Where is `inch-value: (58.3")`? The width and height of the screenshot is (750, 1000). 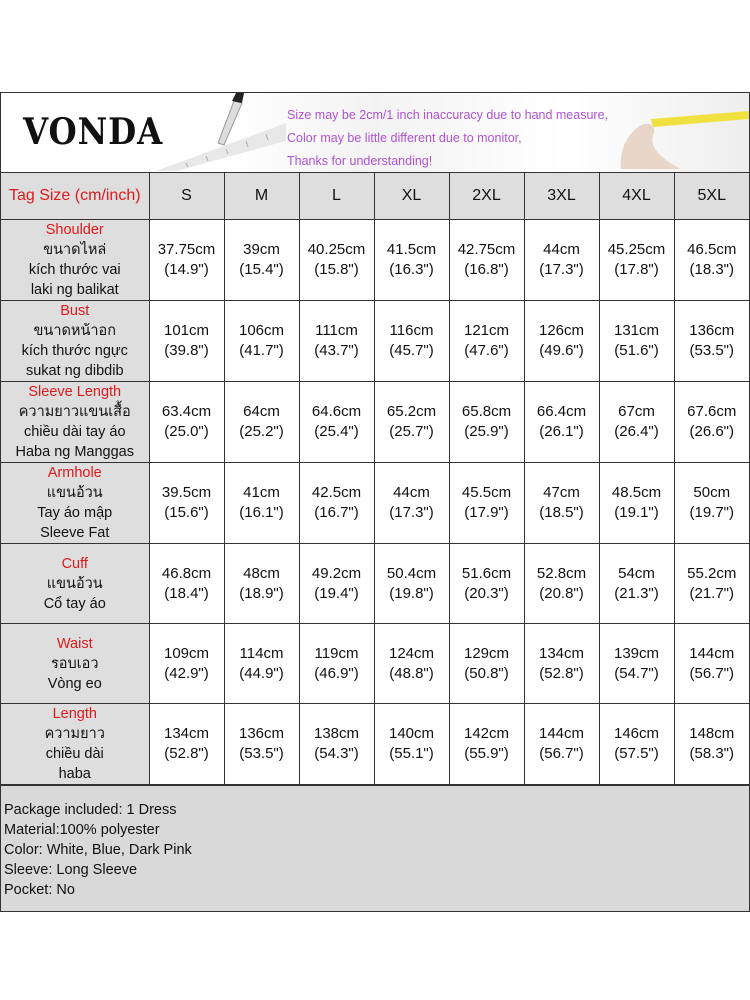
inch-value: (58.3") is located at coordinates (711, 753).